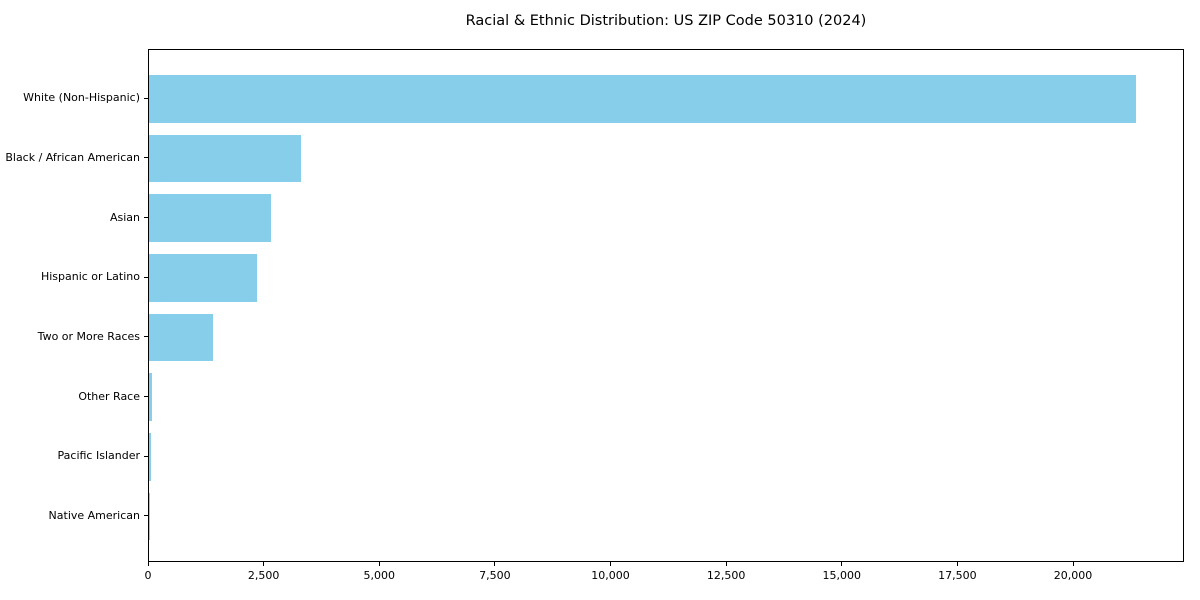 The width and height of the screenshot is (1200, 600). Describe the element at coordinates (148, 575) in the screenshot. I see `x-tick-label-0: 0` at that location.